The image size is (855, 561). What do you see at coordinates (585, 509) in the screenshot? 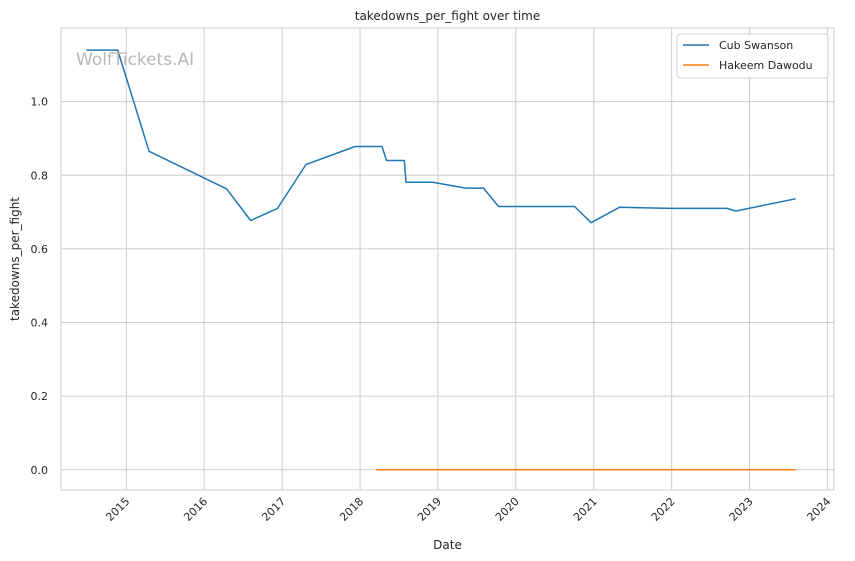
I see `x-tick-label: 2021` at bounding box center [585, 509].